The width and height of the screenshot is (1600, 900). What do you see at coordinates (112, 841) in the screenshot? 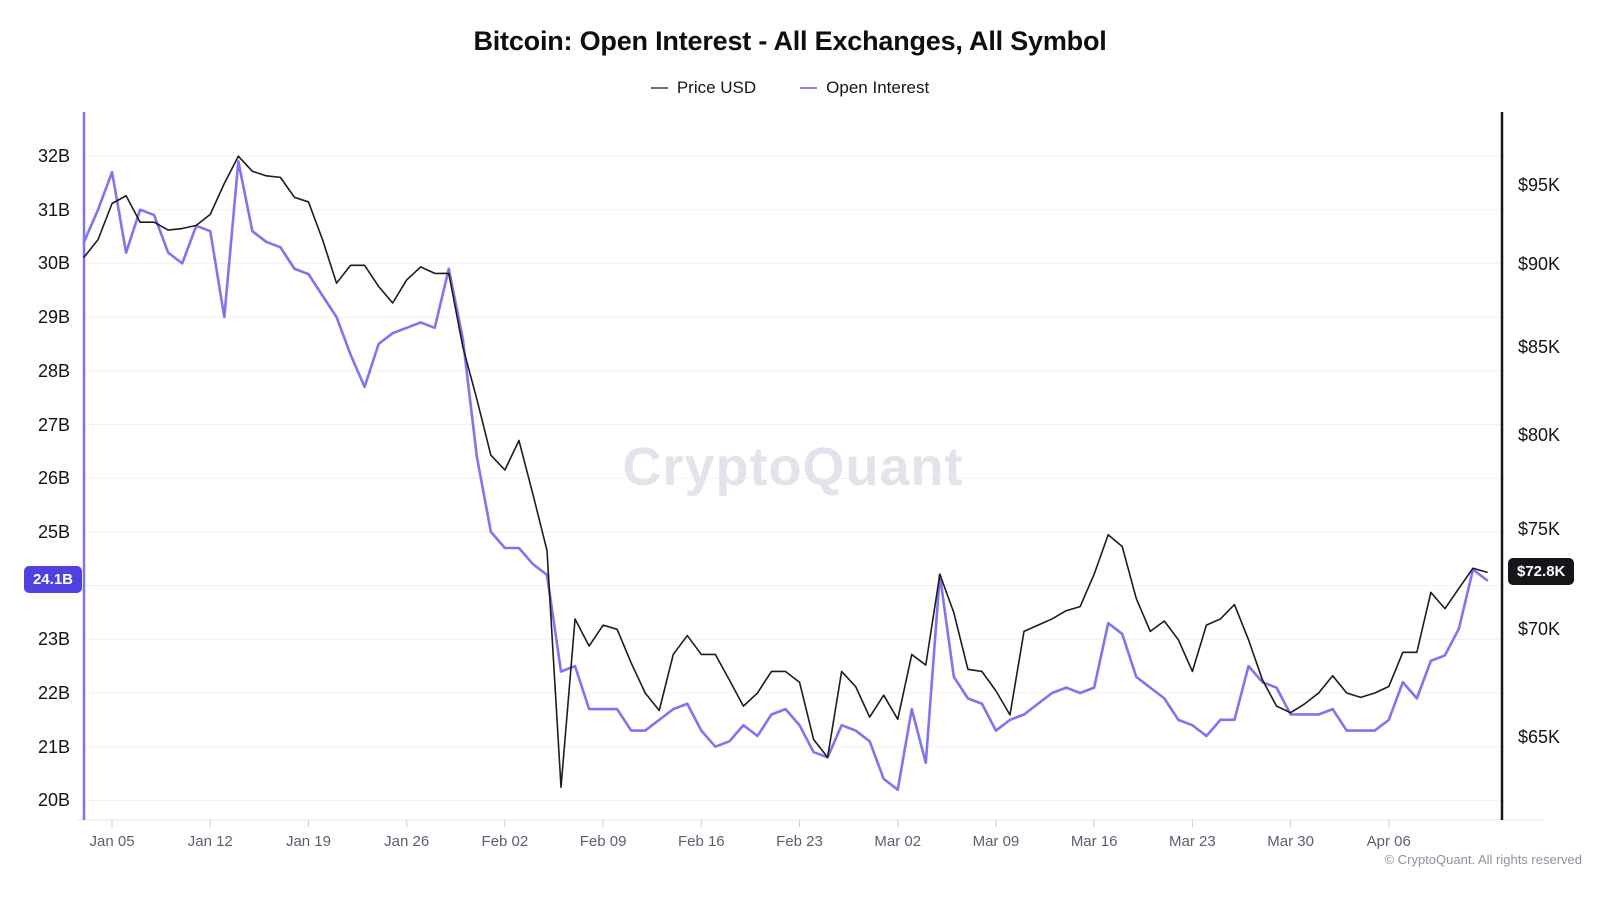
I see `x-axis-label: Jan 05` at bounding box center [112, 841].